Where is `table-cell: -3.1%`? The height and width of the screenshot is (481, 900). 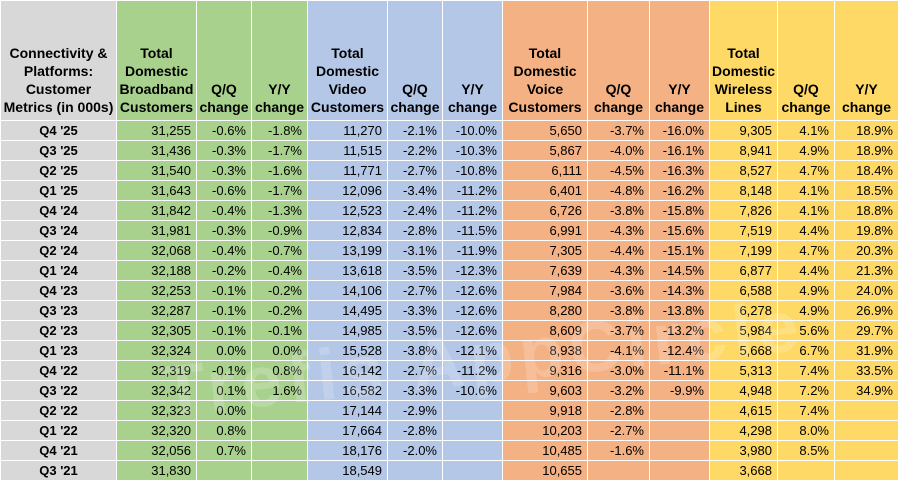 table-cell: -3.1% is located at coordinates (415, 250).